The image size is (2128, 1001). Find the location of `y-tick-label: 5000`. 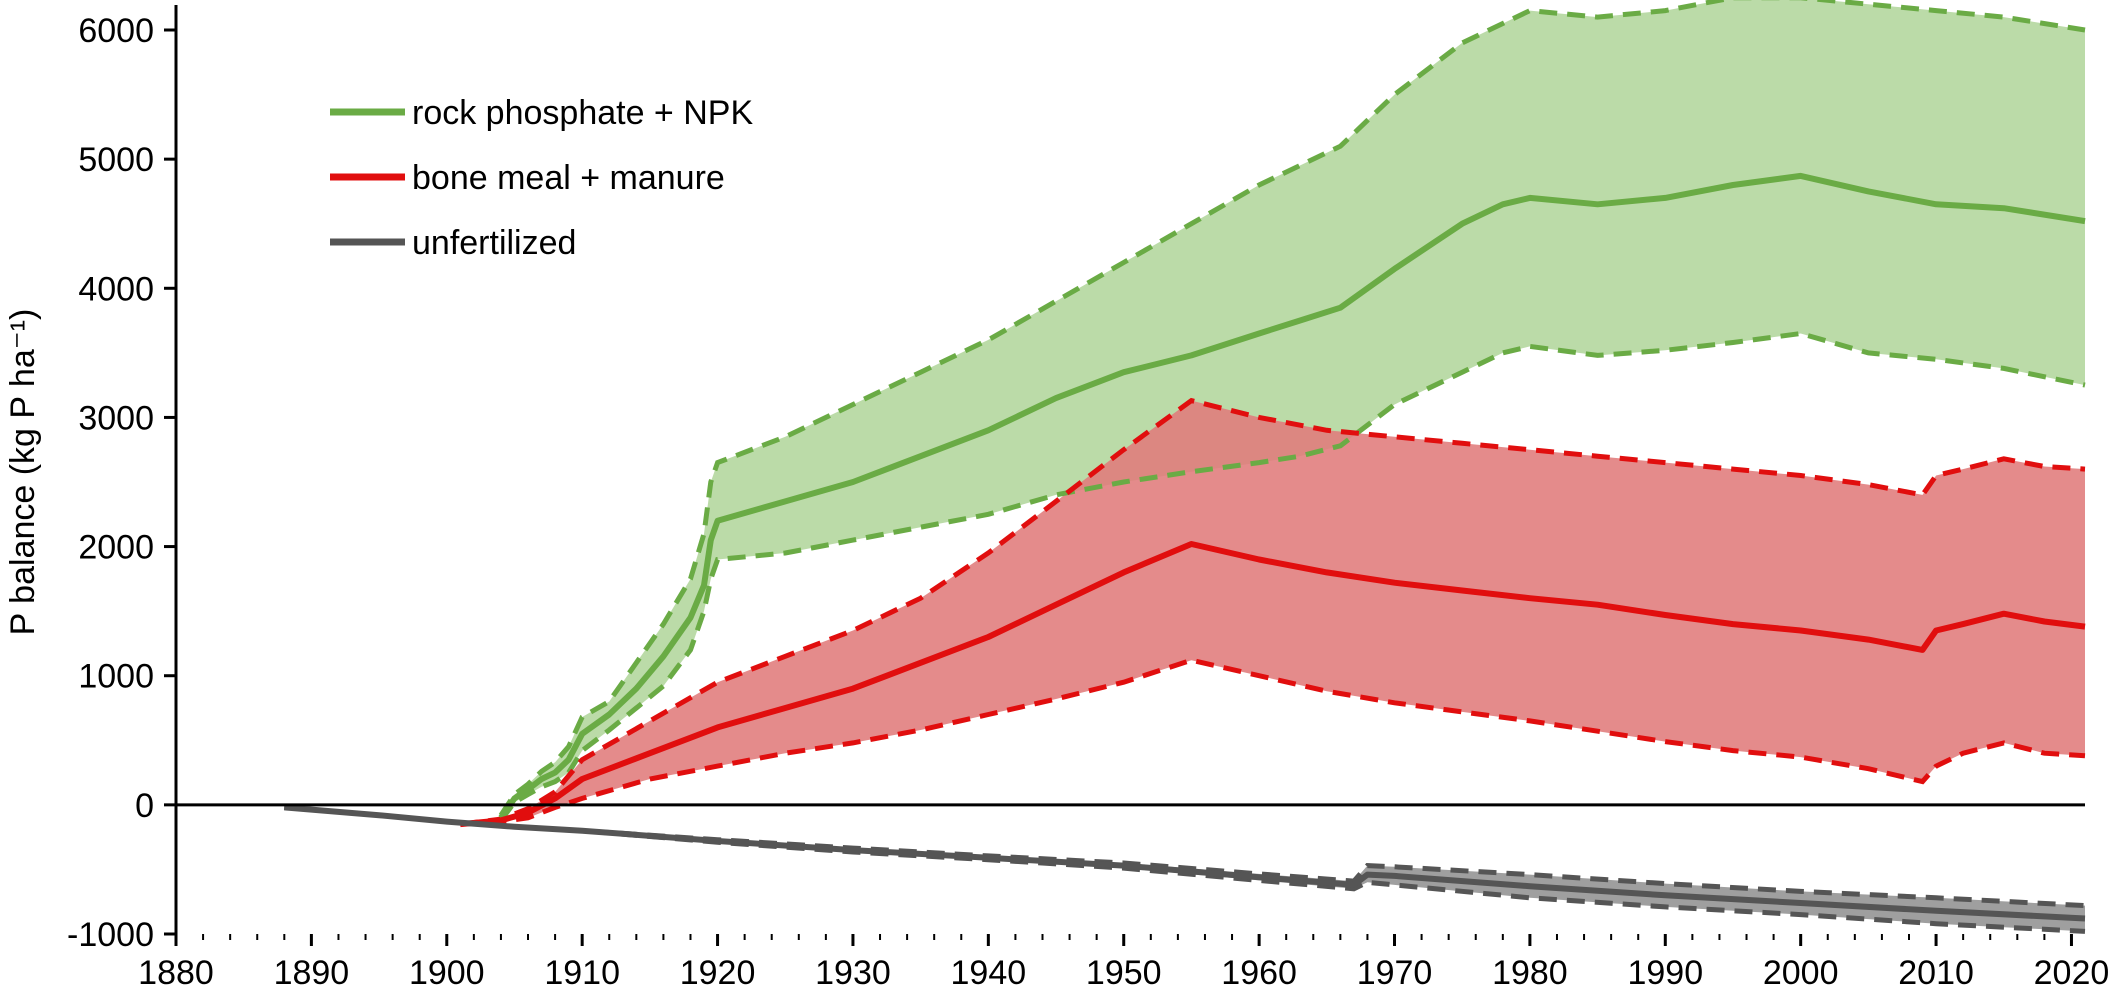

y-tick-label: 5000 is located at coordinates (116, 160).